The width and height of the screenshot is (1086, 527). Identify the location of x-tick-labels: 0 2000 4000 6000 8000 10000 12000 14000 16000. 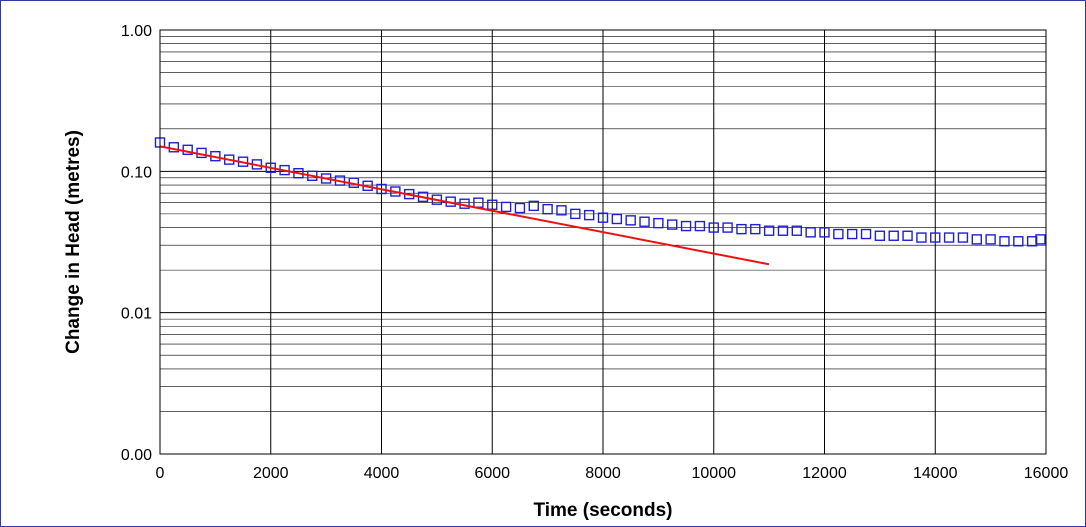
(612, 473).